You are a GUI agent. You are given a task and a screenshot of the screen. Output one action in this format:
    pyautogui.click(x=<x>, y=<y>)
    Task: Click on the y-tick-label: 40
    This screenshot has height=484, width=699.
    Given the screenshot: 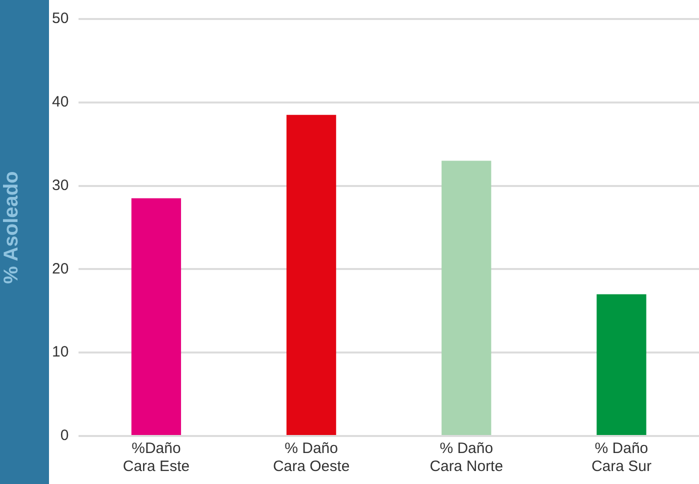 What is the action you would take?
    pyautogui.click(x=60, y=102)
    